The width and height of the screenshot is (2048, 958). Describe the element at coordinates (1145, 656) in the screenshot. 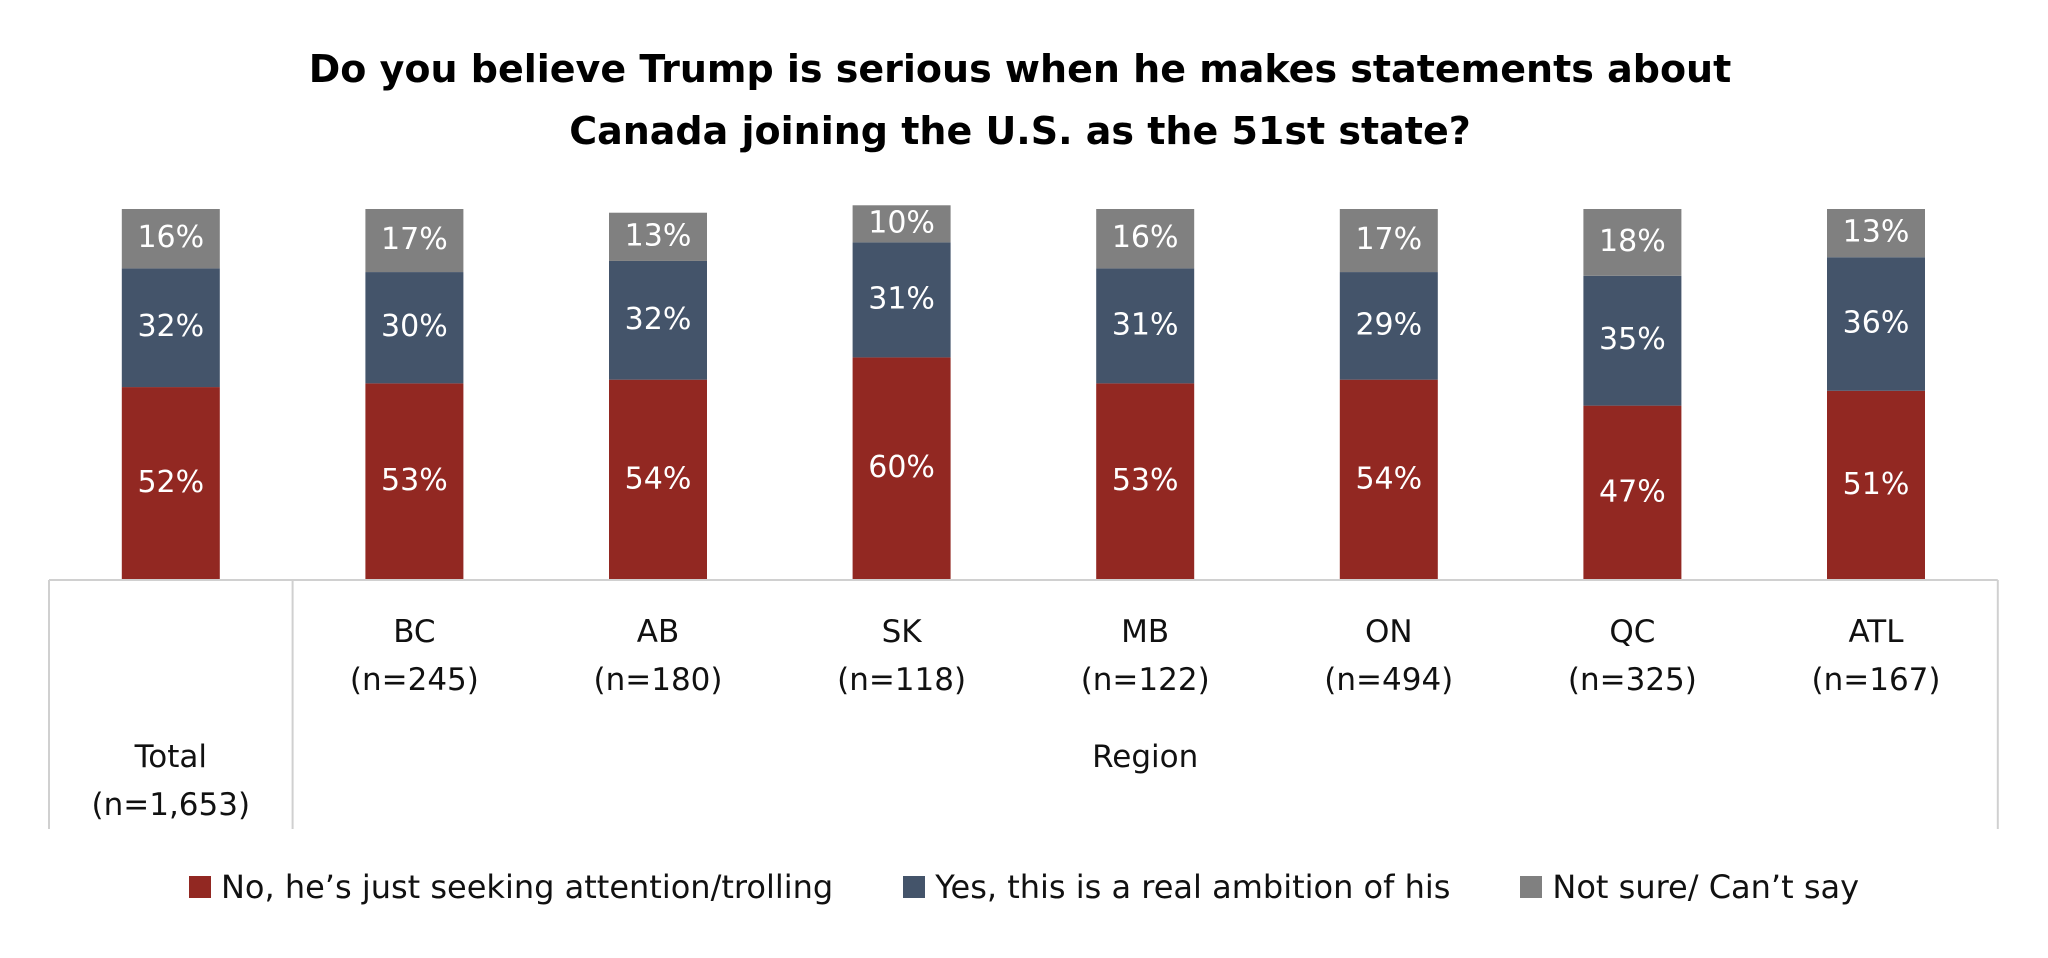

I see `x-tick-label: MB (n=122)` at that location.